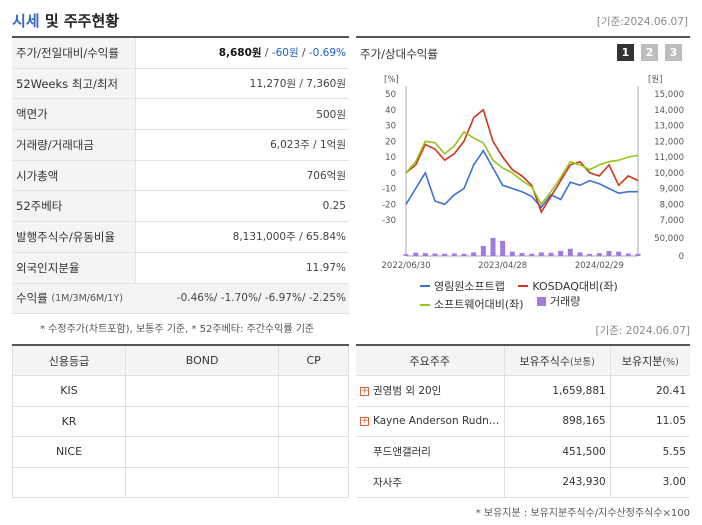 Image resolution: width=702 pixels, height=525 pixels. Describe the element at coordinates (557, 482) in the screenshot. I see `holder-shares: 243,930` at that location.